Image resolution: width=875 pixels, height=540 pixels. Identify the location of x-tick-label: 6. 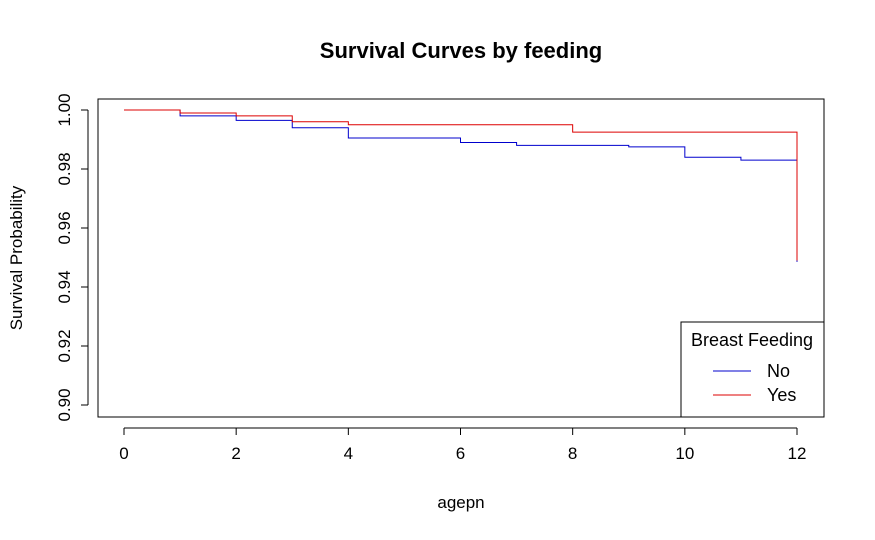
(460, 453).